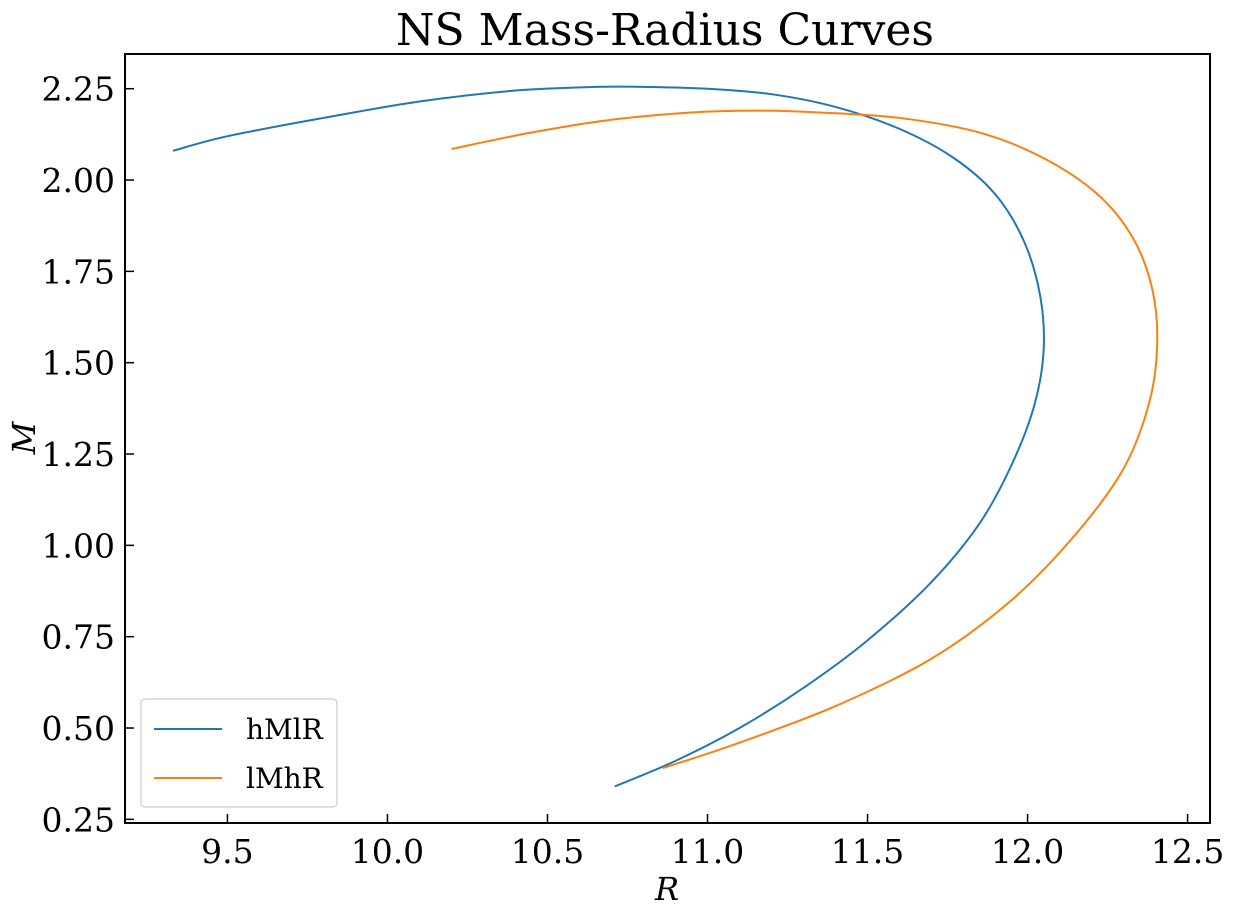  Describe the element at coordinates (285, 778) in the screenshot. I see `legend-label-lMhR: lMhR` at that location.